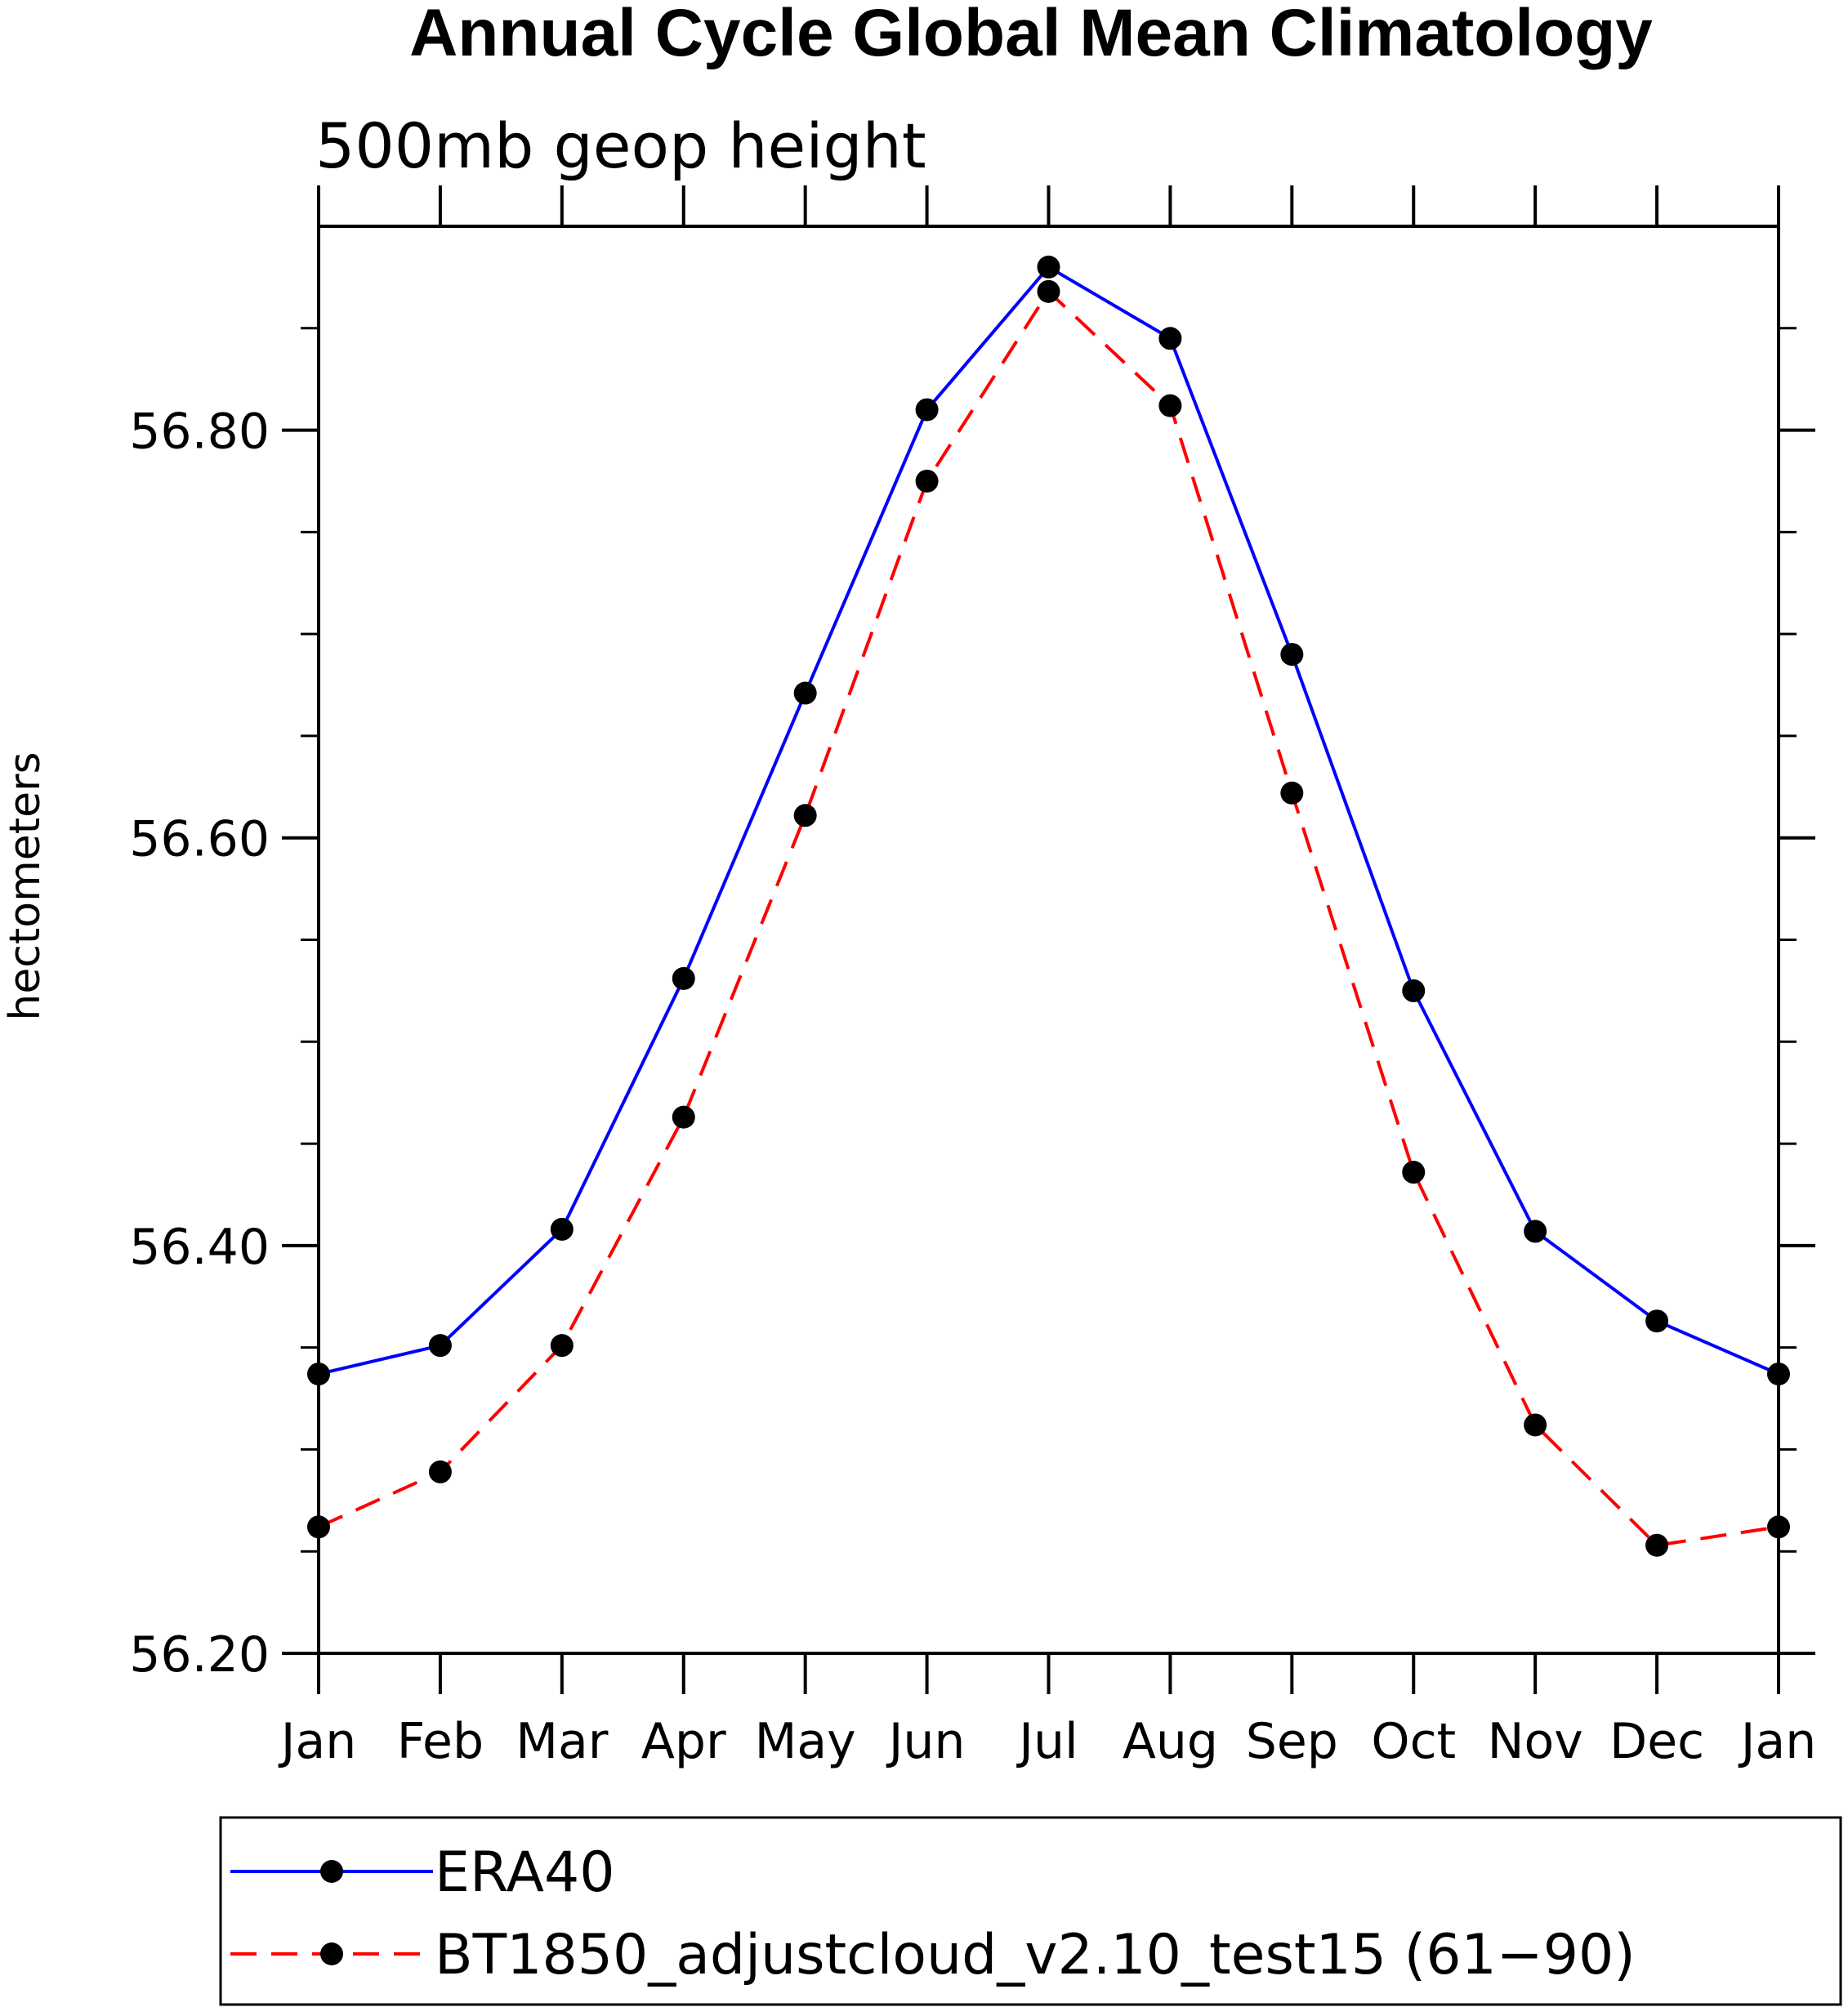 The width and height of the screenshot is (1848, 2016). Describe the element at coordinates (1031, 35) in the screenshot. I see `chart-title: Annual Cycle Global Mean Climatology` at that location.